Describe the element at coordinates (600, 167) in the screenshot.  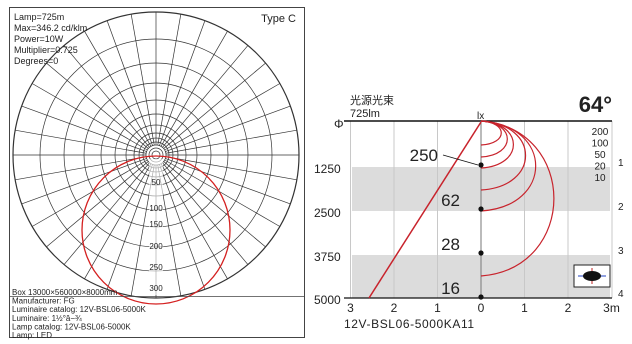
I see `lux-scale-label: 20` at that location.